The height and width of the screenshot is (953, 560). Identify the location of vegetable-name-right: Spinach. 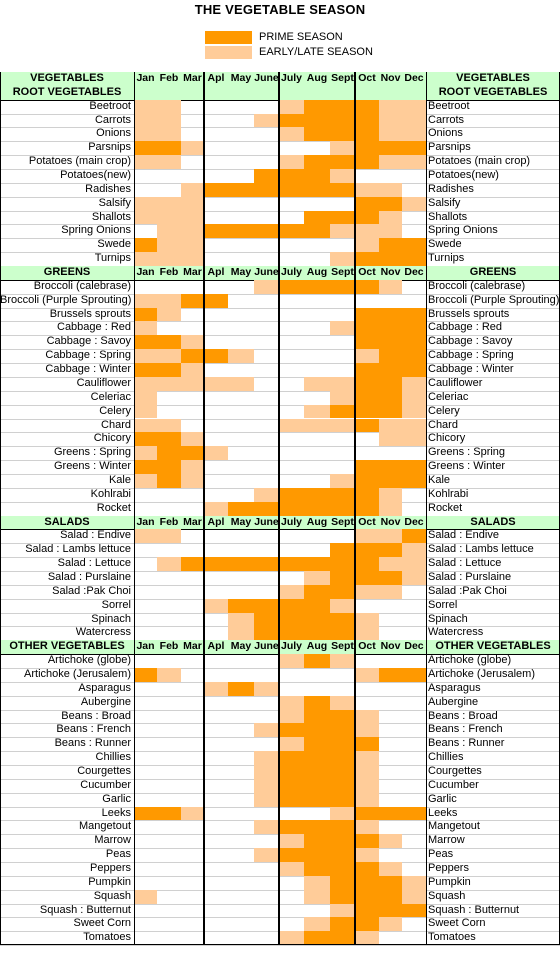
(448, 618).